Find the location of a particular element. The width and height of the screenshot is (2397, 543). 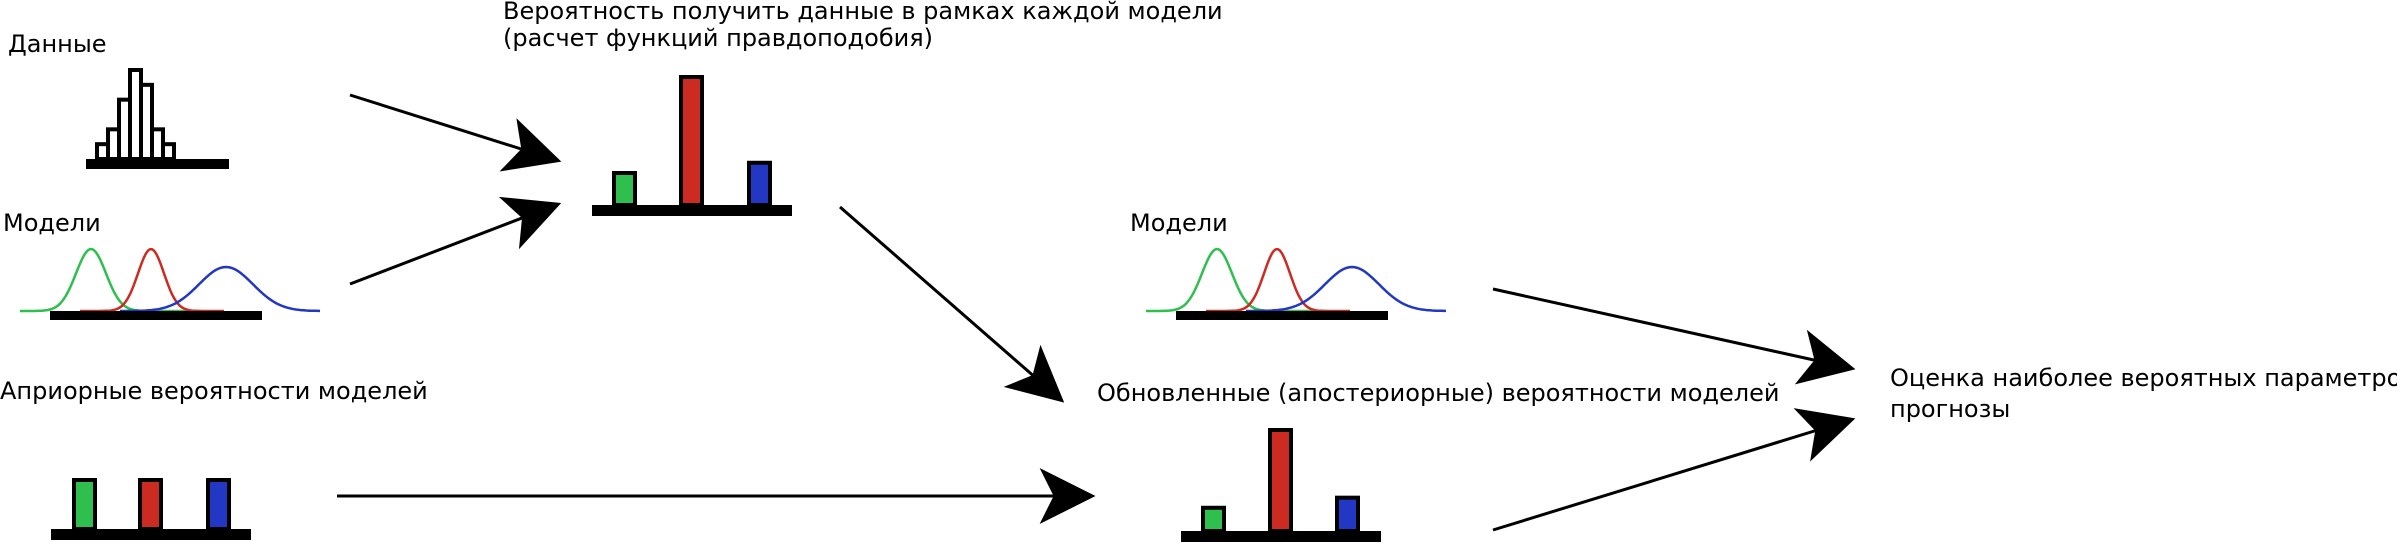

prior-bar-red is located at coordinates (150, 504).